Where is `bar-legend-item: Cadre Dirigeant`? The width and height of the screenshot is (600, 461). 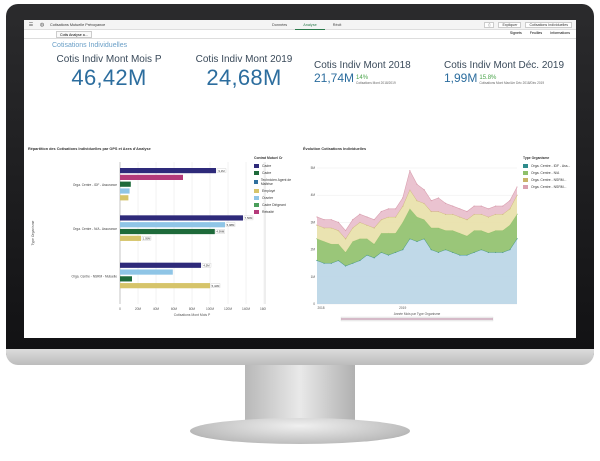 bar-legend-item: Cadre Dirigeant is located at coordinates (274, 205).